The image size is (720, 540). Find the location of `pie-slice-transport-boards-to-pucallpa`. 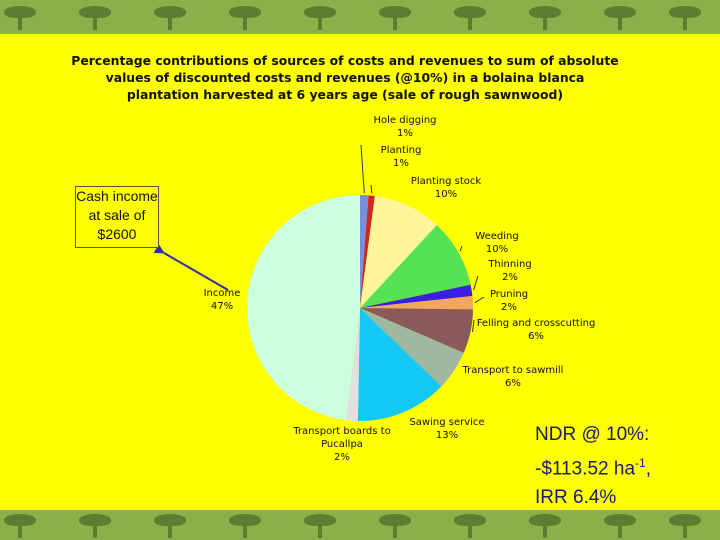

pie-slice-transport-boards-to-pucallpa is located at coordinates (352, 364).